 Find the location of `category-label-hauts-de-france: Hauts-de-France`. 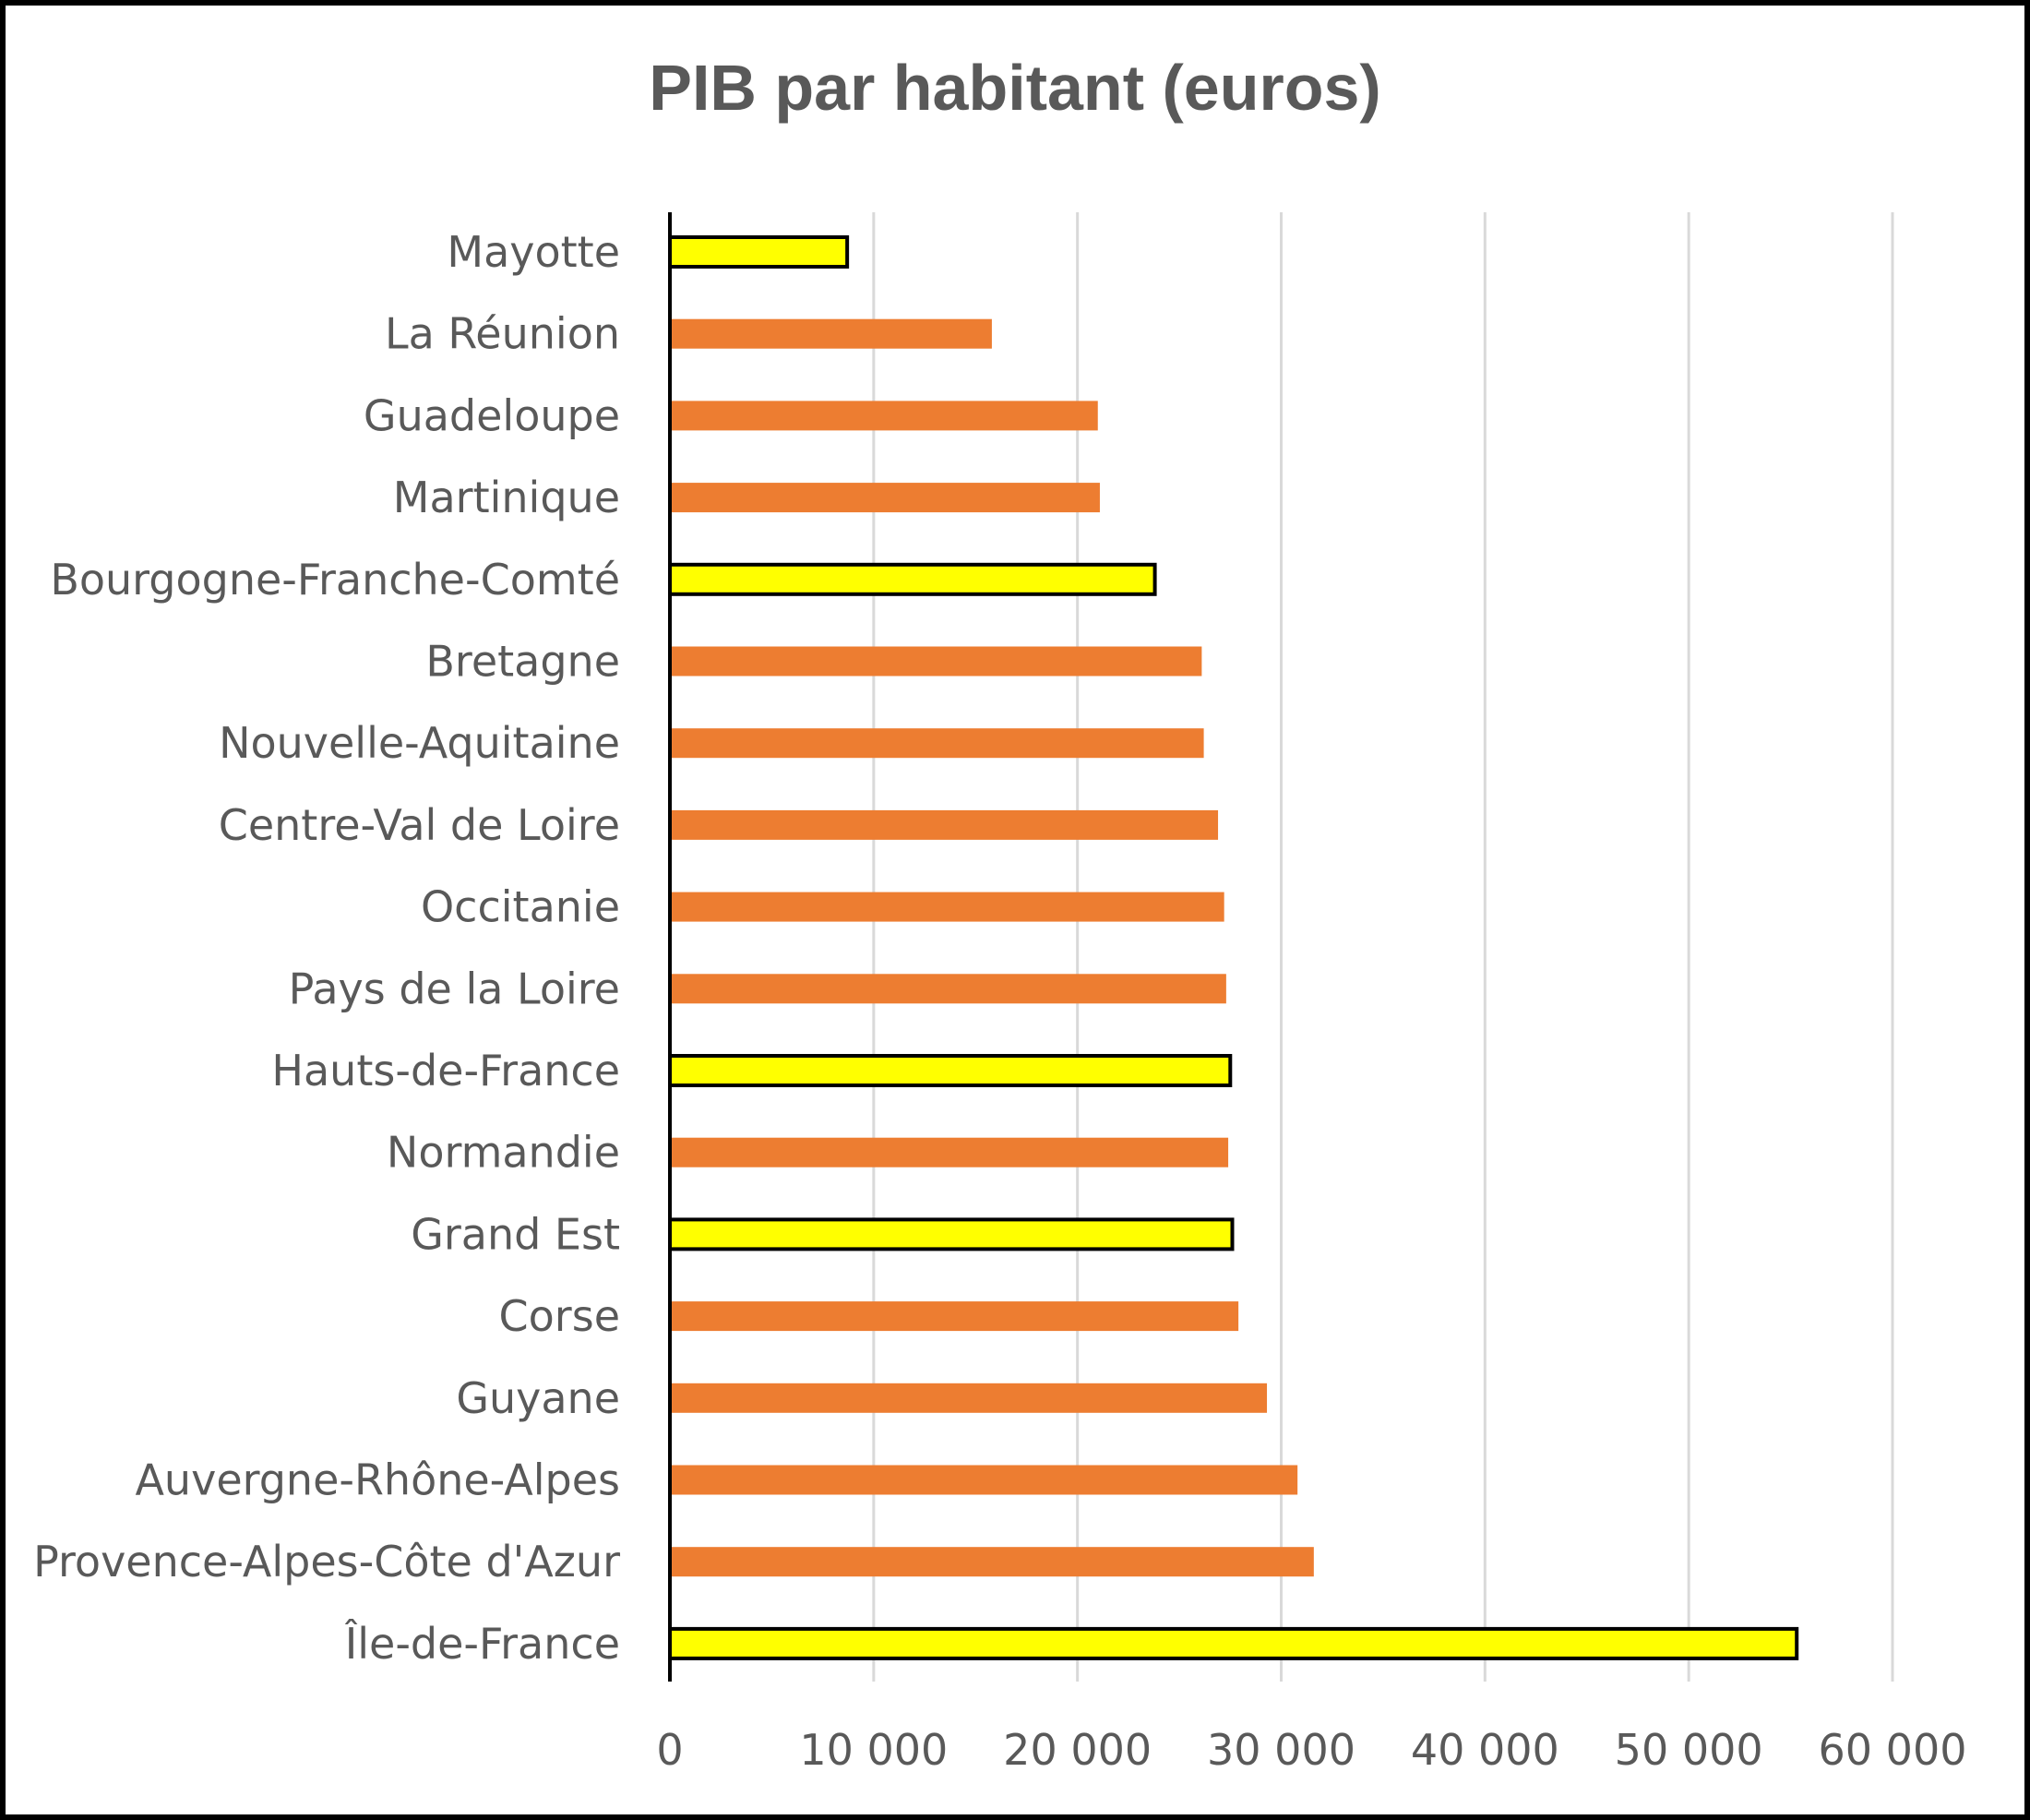

category-label-hauts-de-france: Hauts-de-France is located at coordinates (445, 1071).